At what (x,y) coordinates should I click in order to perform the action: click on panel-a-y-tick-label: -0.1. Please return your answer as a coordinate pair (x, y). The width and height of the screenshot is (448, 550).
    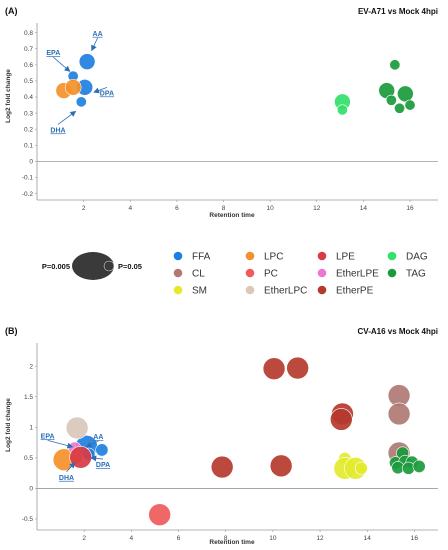
    Looking at the image, I should click on (28, 178).